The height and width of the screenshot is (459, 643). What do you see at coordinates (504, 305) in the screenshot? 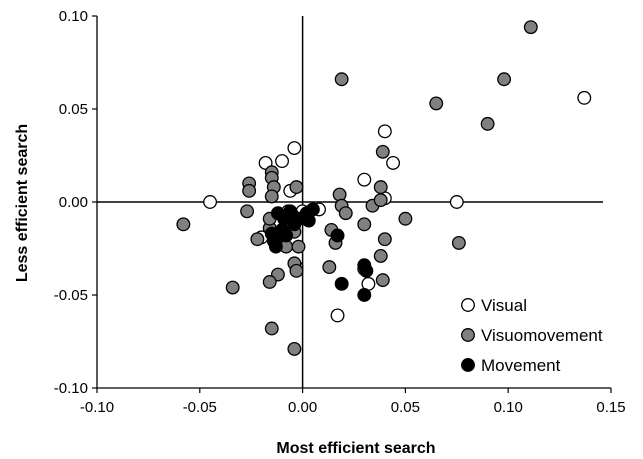
I see `legend-label-visual: Visual` at bounding box center [504, 305].